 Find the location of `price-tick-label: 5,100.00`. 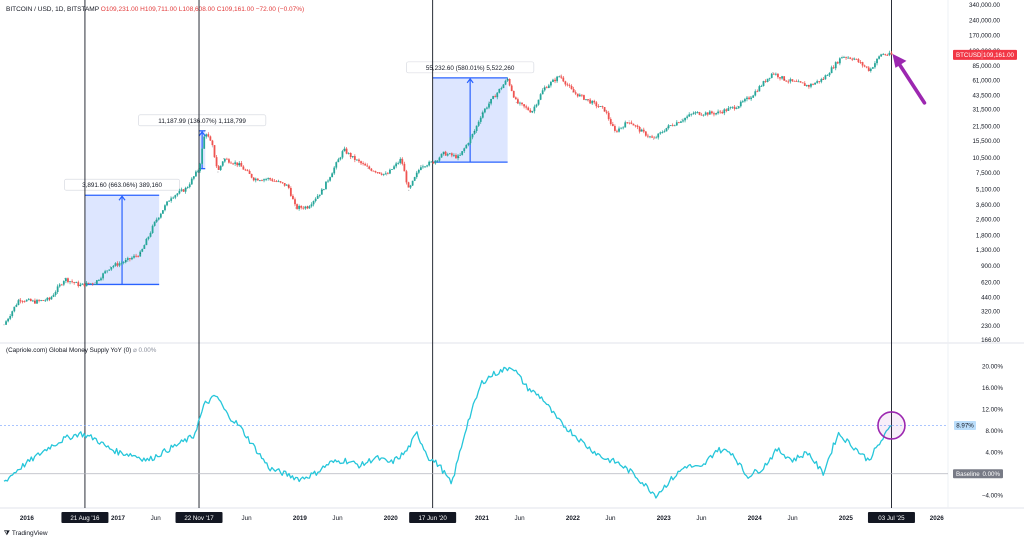

price-tick-label: 5,100.00 is located at coordinates (988, 190).